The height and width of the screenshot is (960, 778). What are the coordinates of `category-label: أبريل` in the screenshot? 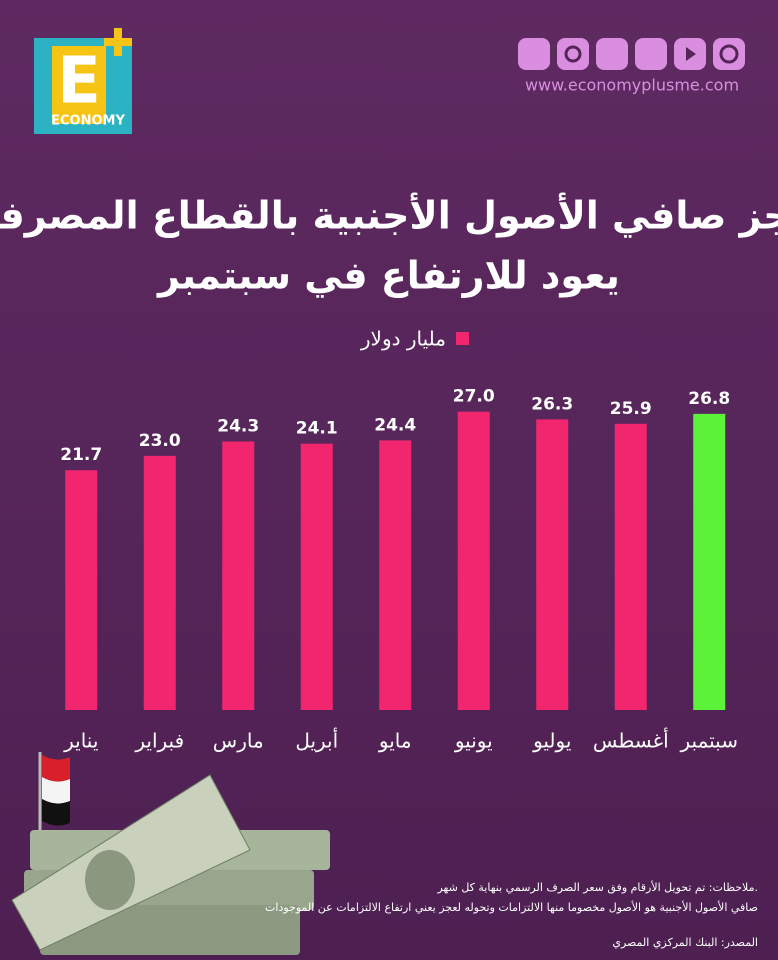 It's located at (316, 740).